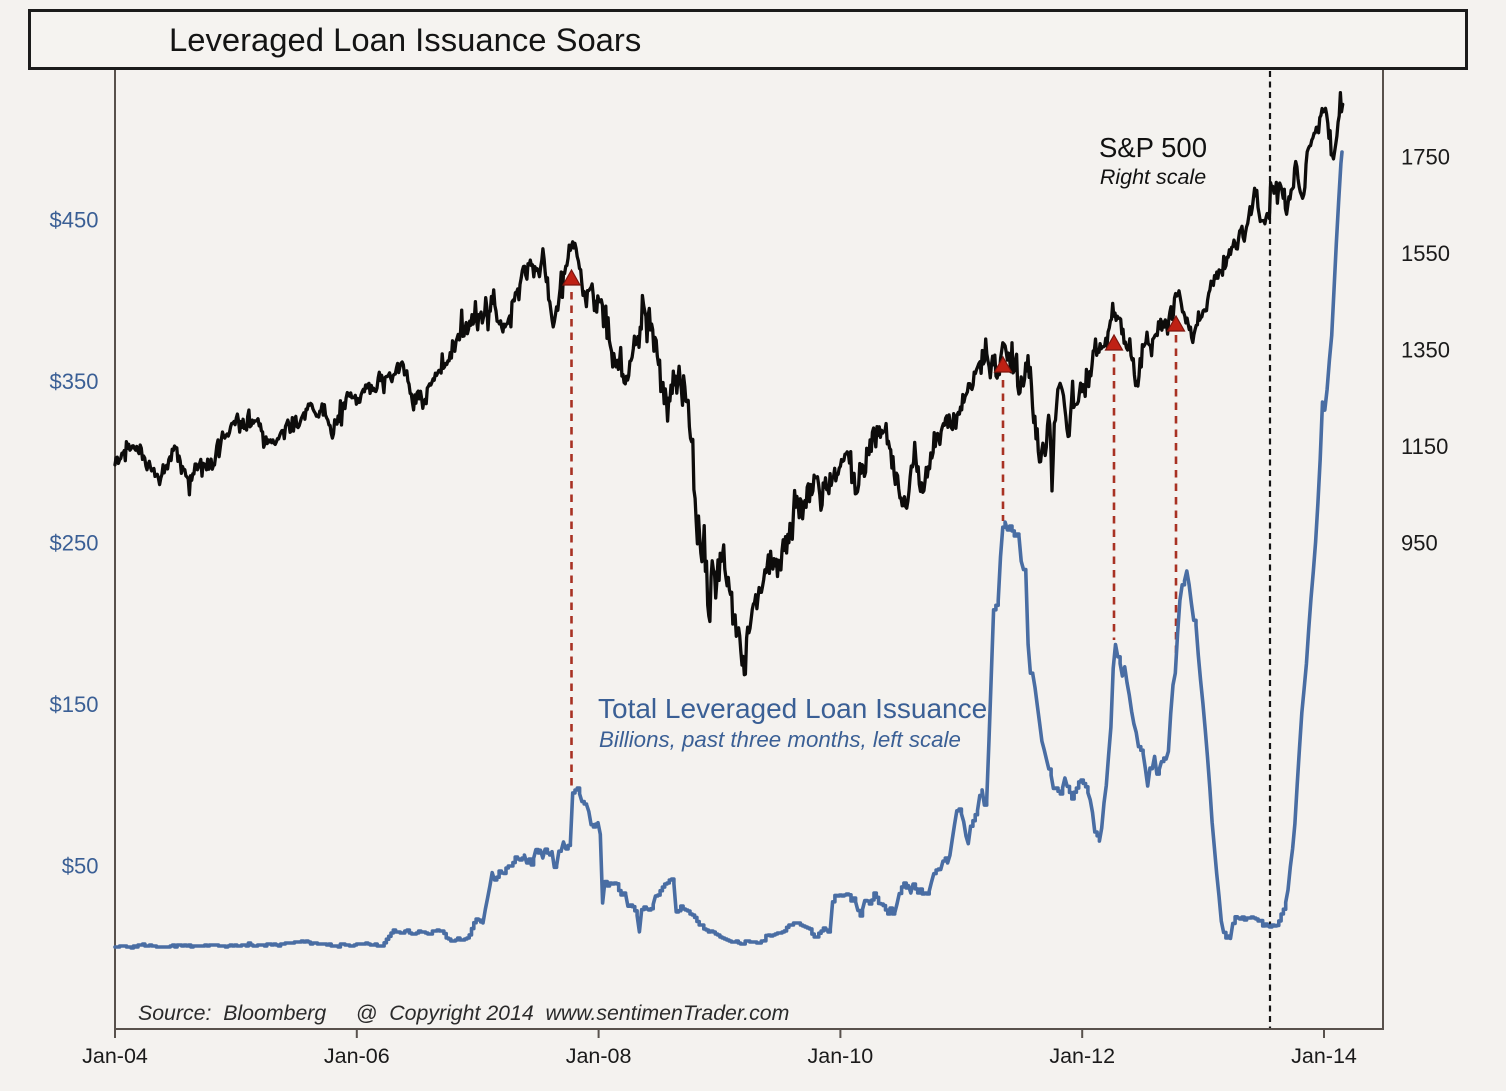 Image resolution: width=1506 pixels, height=1091 pixels. I want to click on svg-text: 1550, so click(1425, 253).